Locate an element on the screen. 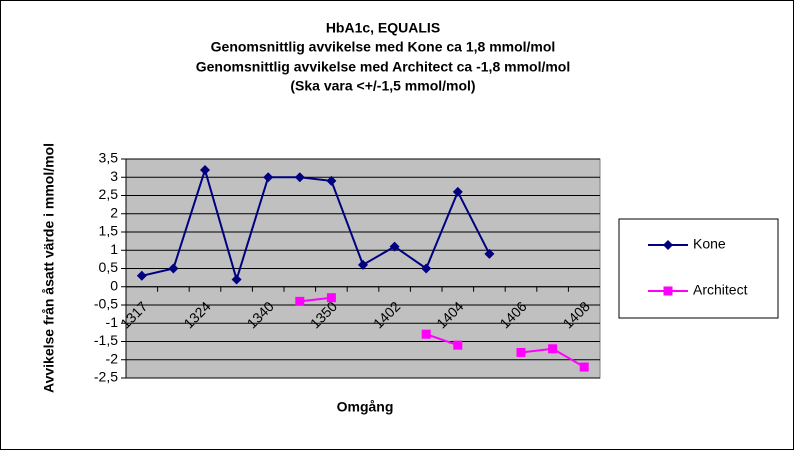  y-tick-label: -1,5 is located at coordinates (106, 340).